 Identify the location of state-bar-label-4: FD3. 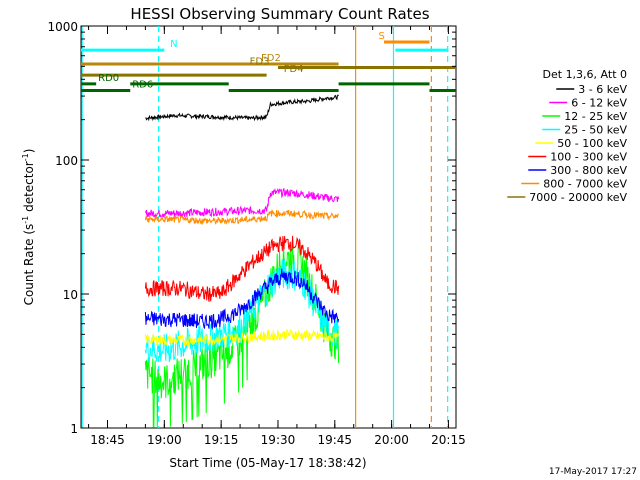
(260, 62).